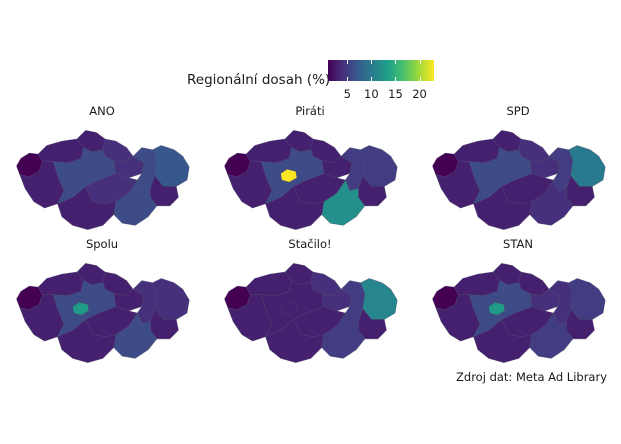 This screenshot has height=444, width=621. I want to click on legend-colorbar, so click(381, 70).